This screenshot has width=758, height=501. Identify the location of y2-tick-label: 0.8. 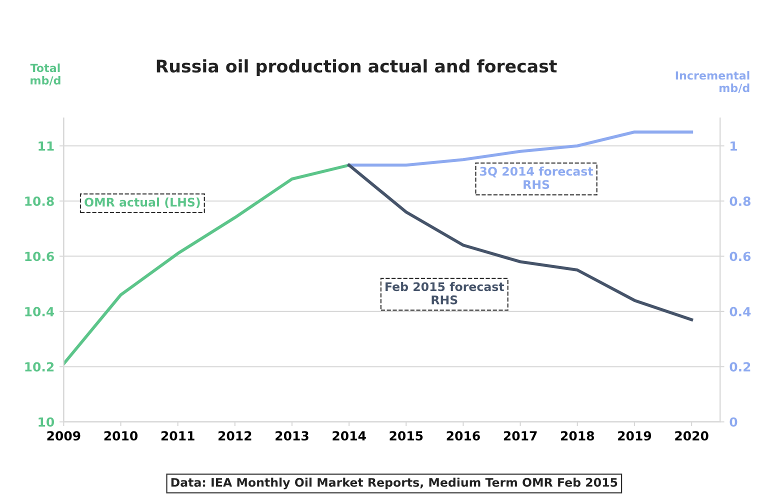
(740, 201).